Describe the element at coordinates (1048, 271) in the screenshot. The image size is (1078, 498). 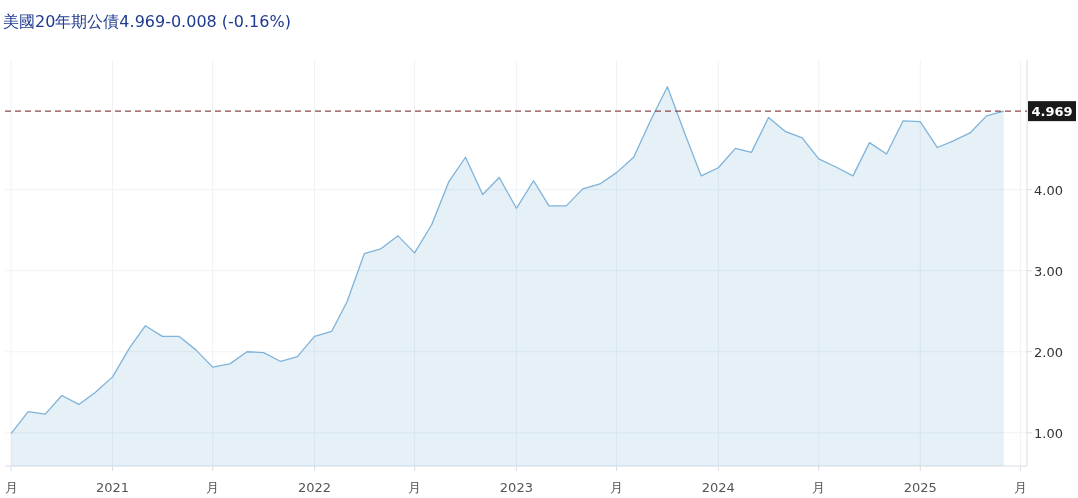
I see `y-tick-label: 3.00` at that location.